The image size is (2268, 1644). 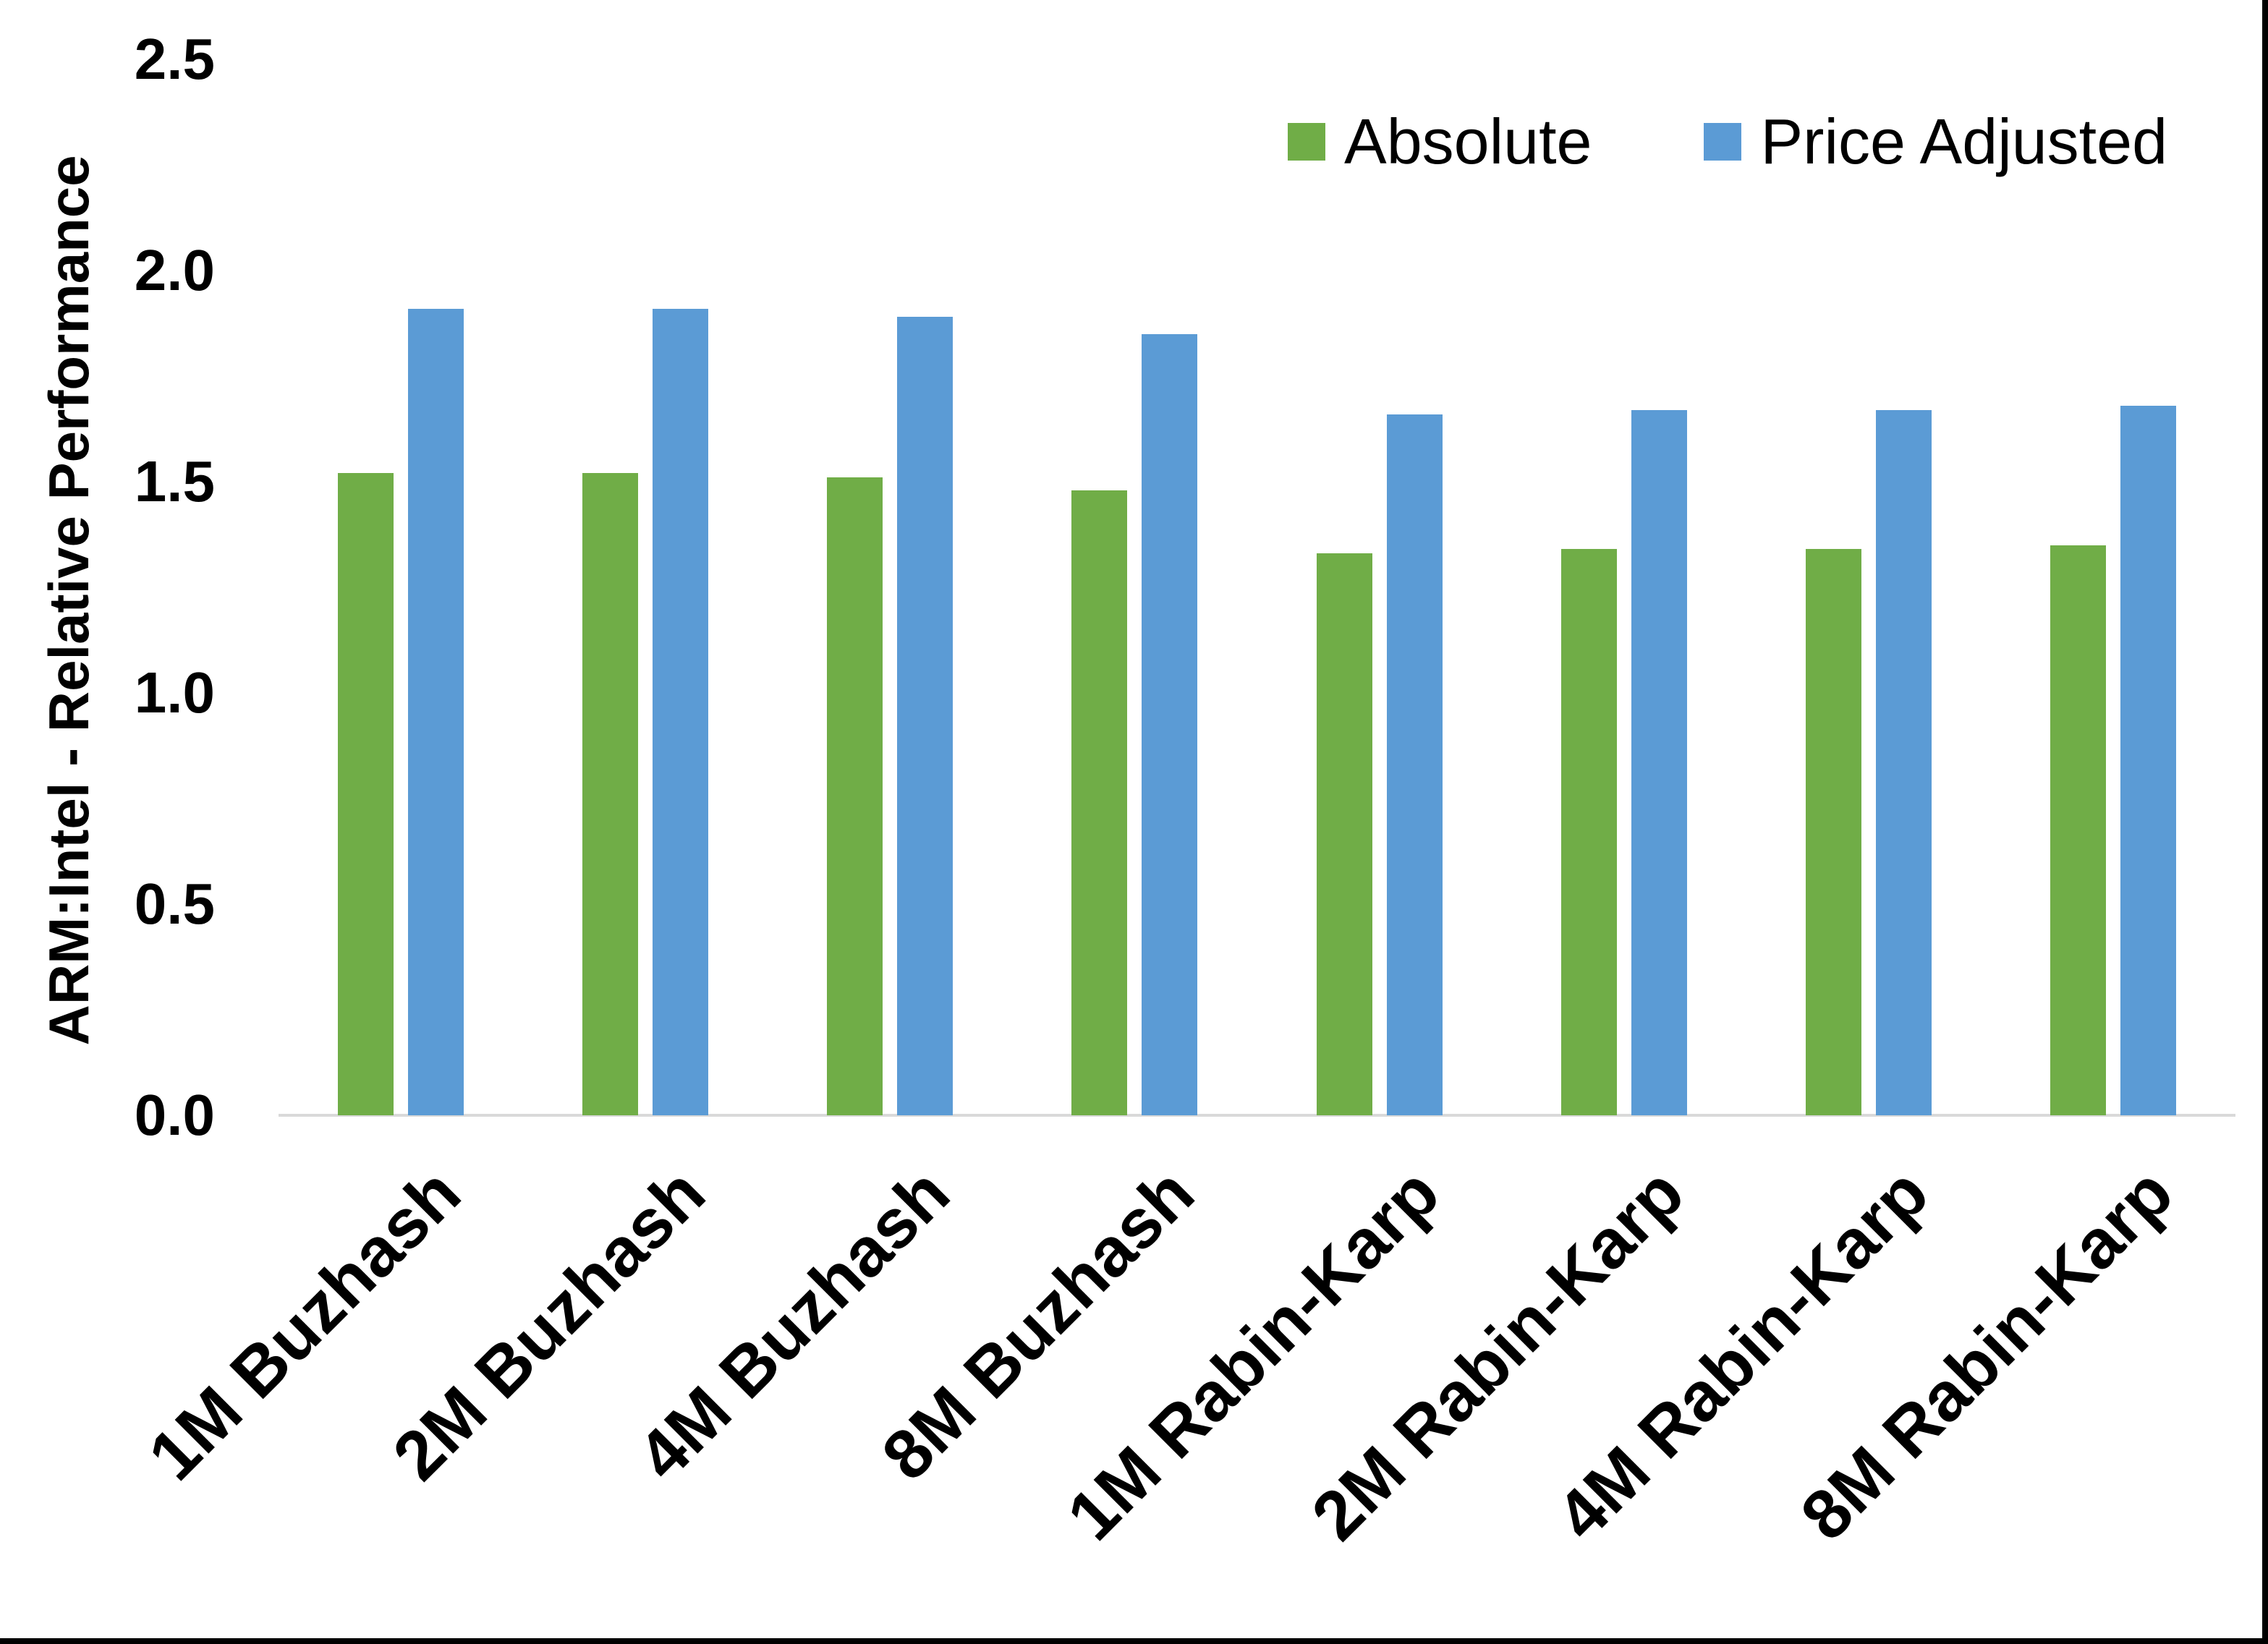 What do you see at coordinates (1415, 764) in the screenshot?
I see `bar-price-adjusted-1m-rabin-karp` at bounding box center [1415, 764].